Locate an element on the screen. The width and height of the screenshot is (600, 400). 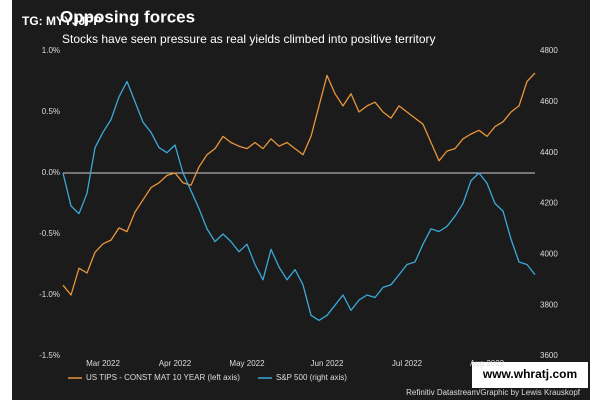
y2-tick-label: 4000 is located at coordinates (549, 253).